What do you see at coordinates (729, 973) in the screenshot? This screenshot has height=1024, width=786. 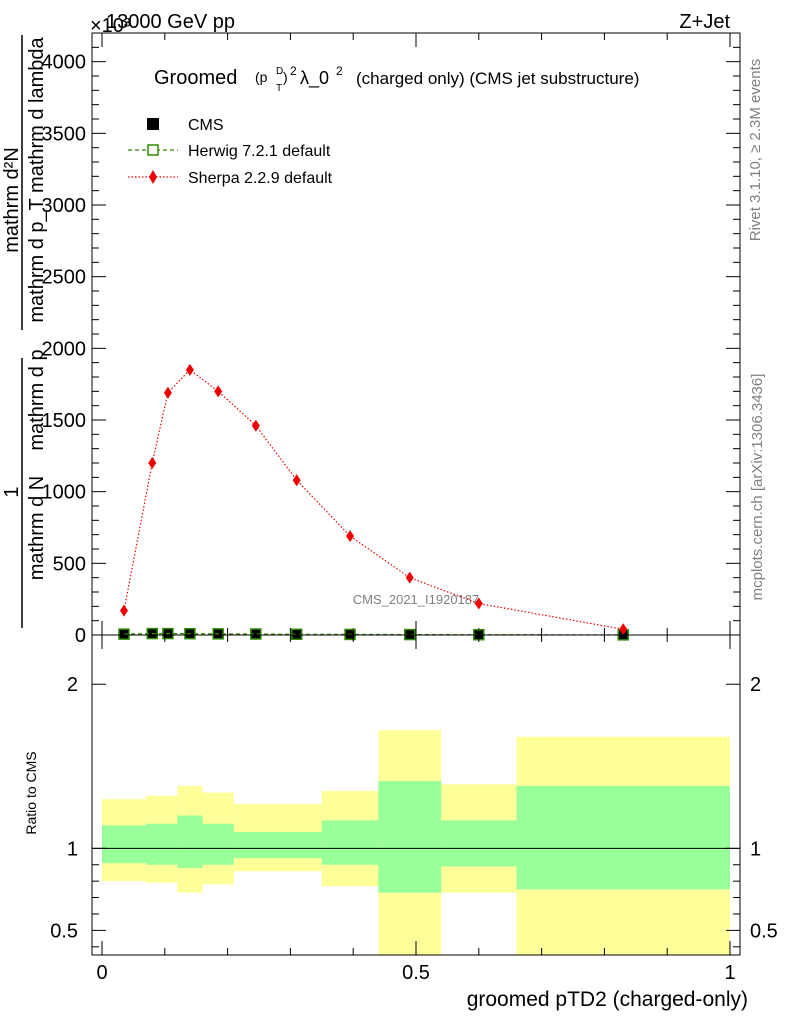 I see `x-tick-label: 1` at bounding box center [729, 973].